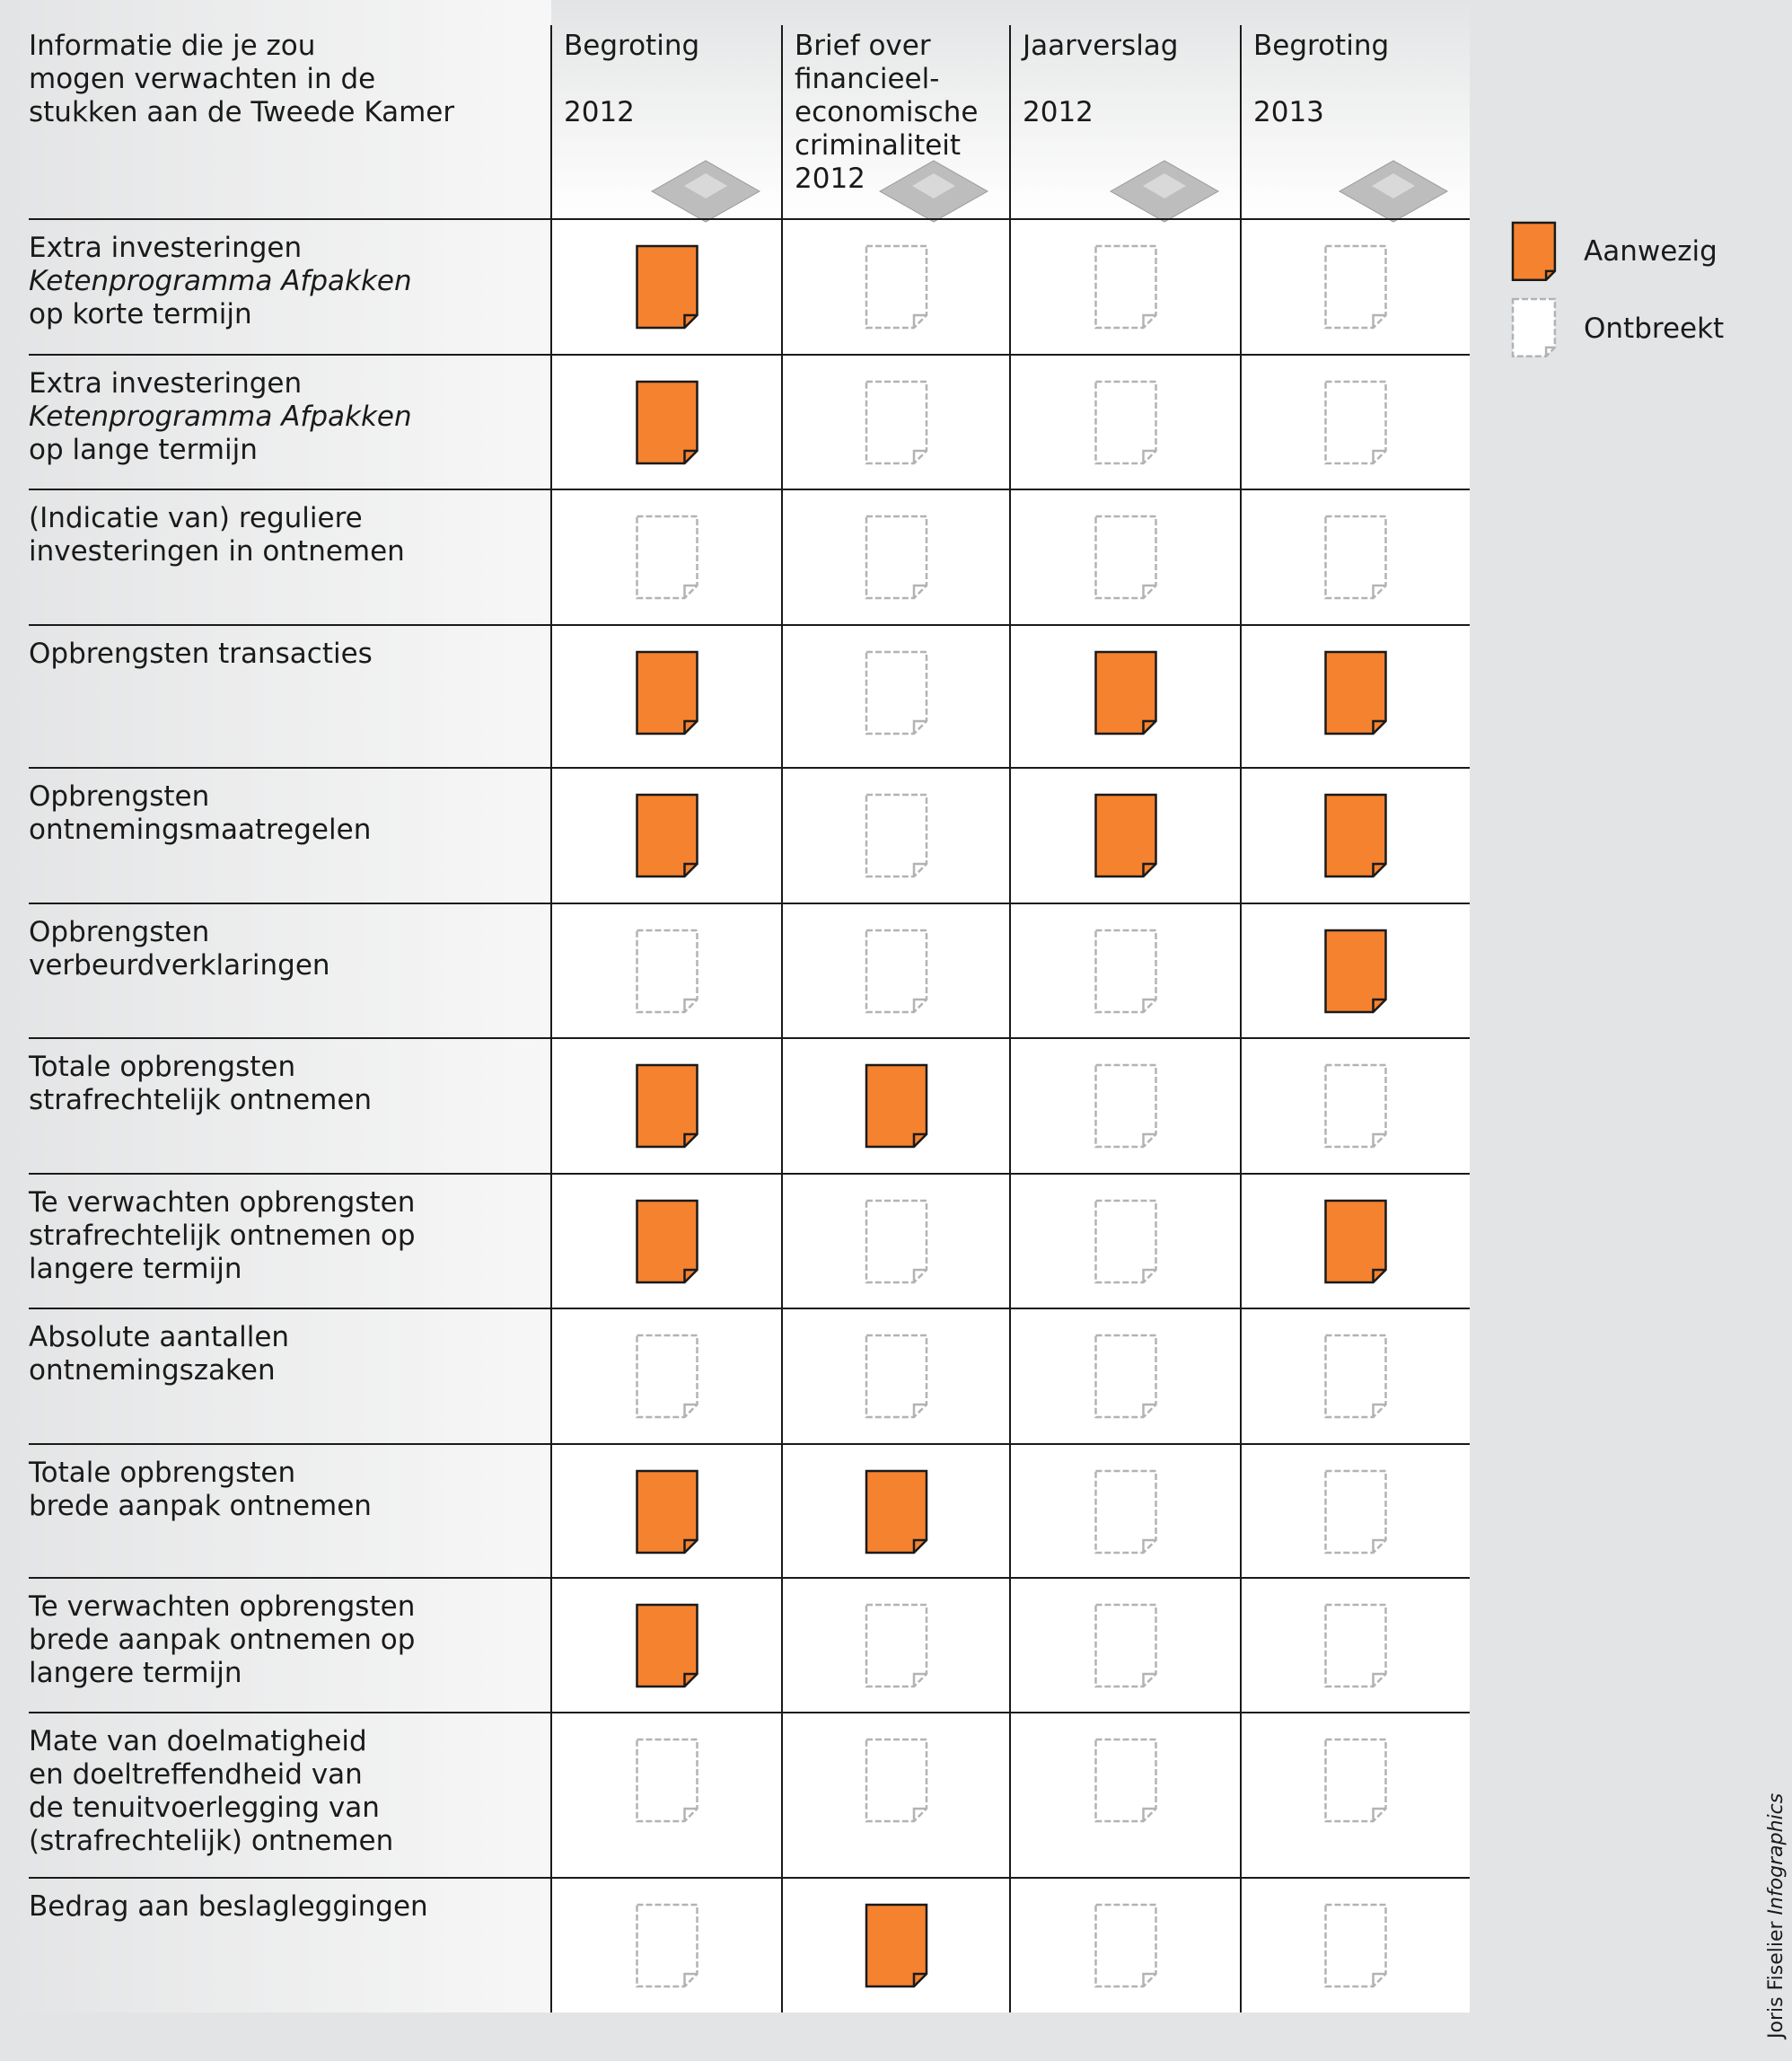  I want to click on row-label: strafrechtelijk ontnemen, so click(201, 1100).